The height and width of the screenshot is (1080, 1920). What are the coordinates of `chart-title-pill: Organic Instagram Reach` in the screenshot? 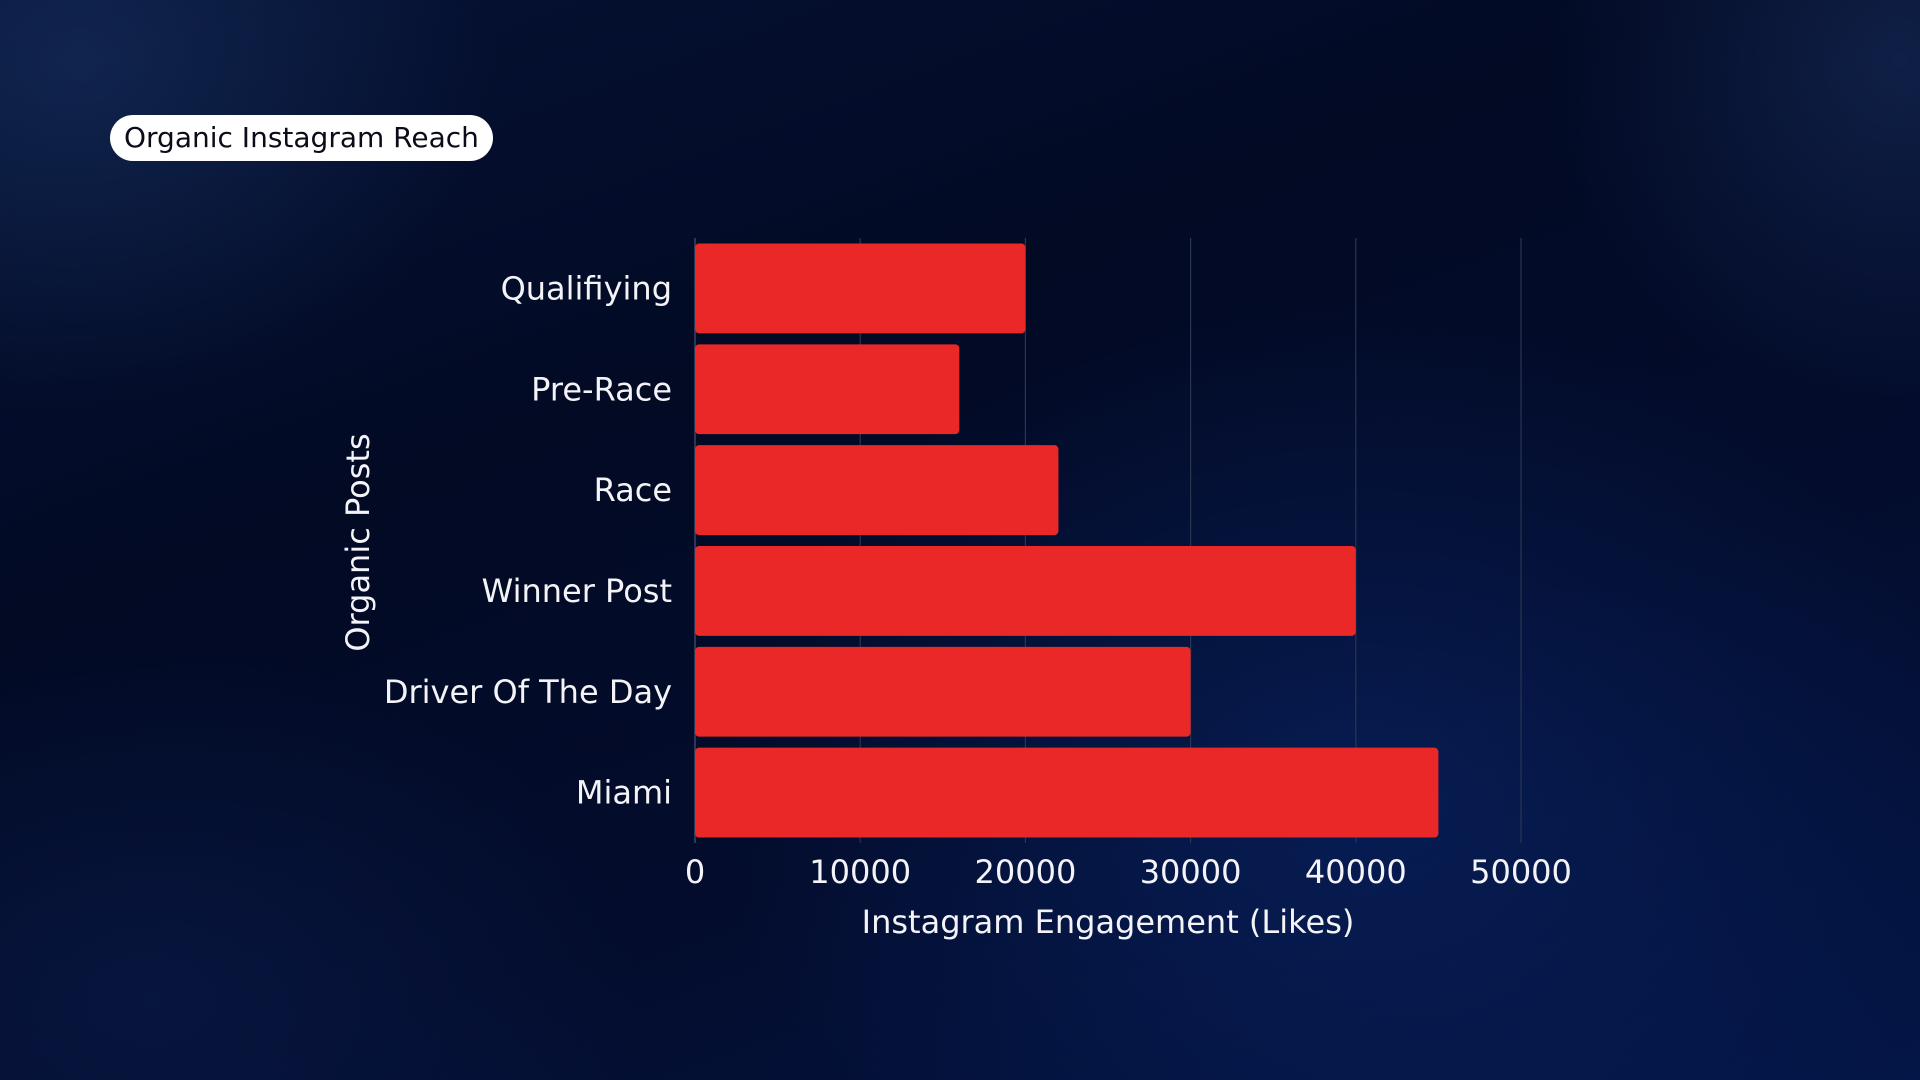 It's located at (301, 138).